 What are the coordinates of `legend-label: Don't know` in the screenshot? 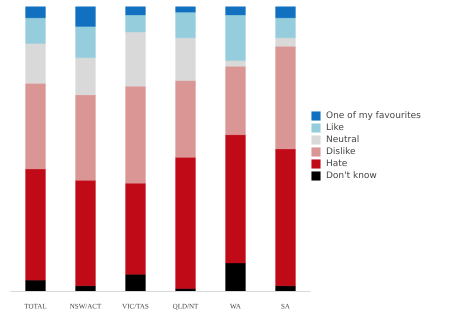 It's located at (351, 175).